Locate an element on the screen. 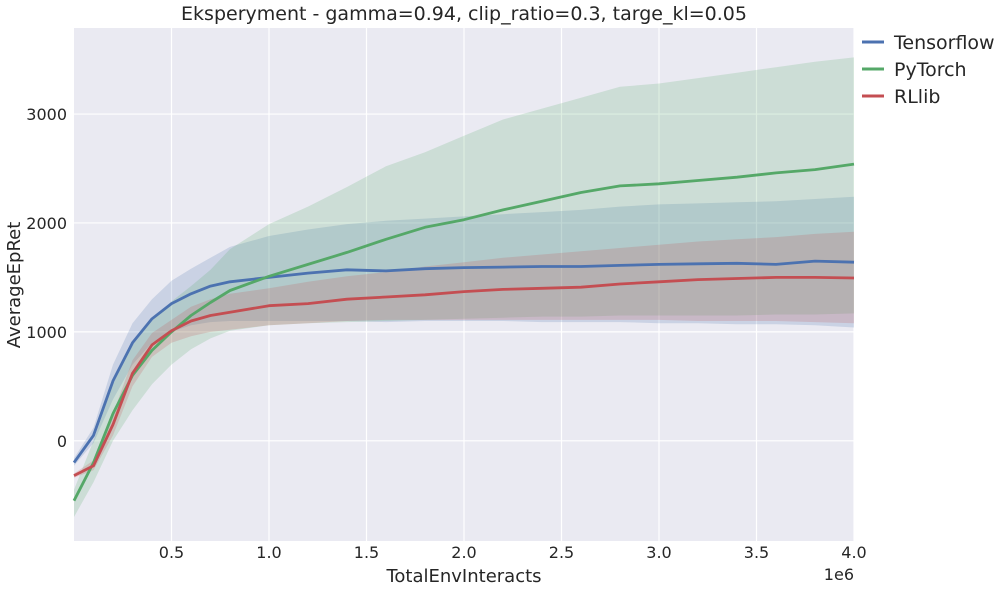  y-axis-label: AverageEpRet is located at coordinates (14, 285).